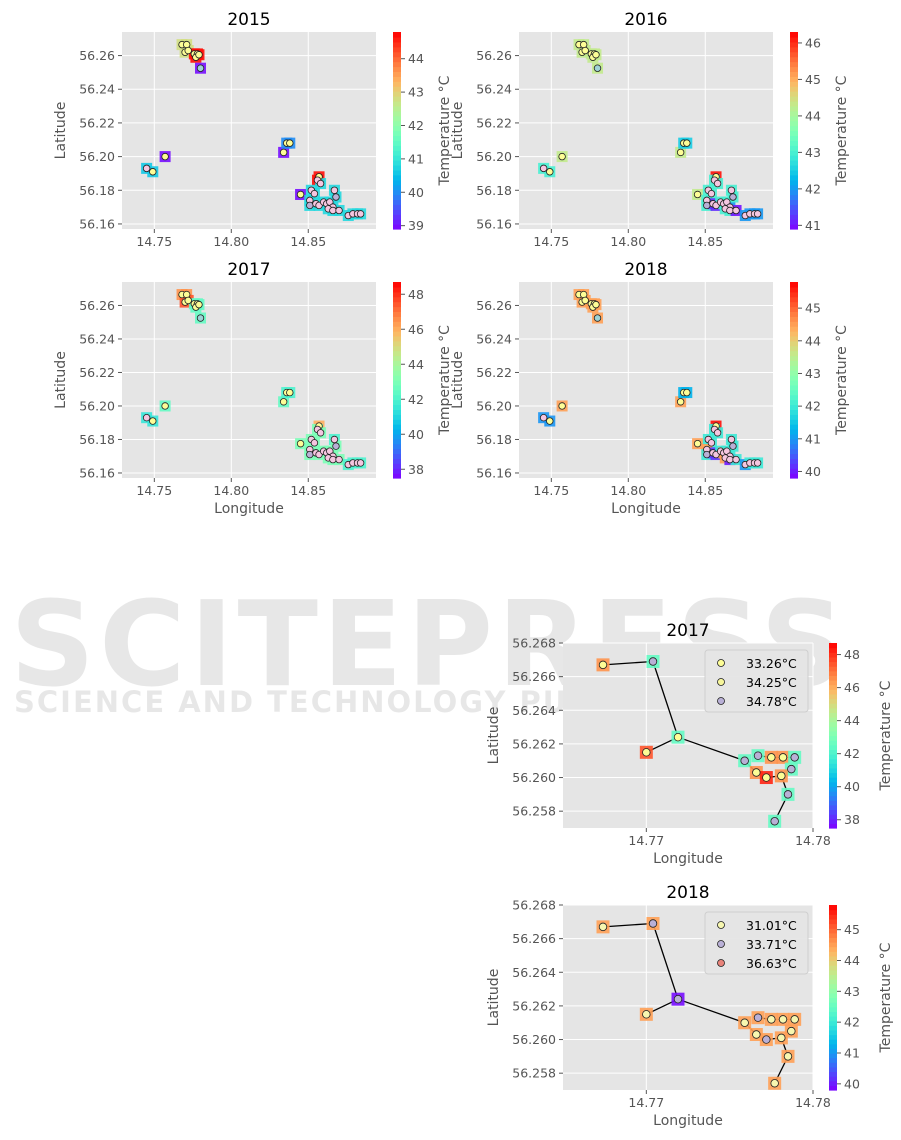  What do you see at coordinates (771, 663) in the screenshot?
I see `legend-label: 33.26°C` at bounding box center [771, 663].